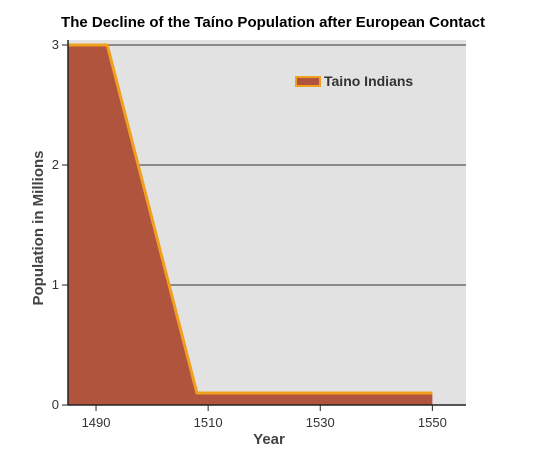 Image resolution: width=546 pixels, height=467 pixels. I want to click on x-tick-label-1530: 1530, so click(320, 422).